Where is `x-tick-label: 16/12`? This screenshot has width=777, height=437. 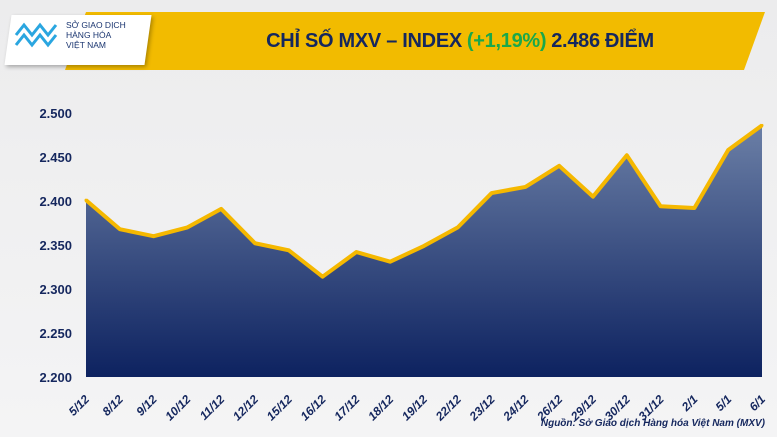 x-tick-label: 16/12 is located at coordinates (313, 407).